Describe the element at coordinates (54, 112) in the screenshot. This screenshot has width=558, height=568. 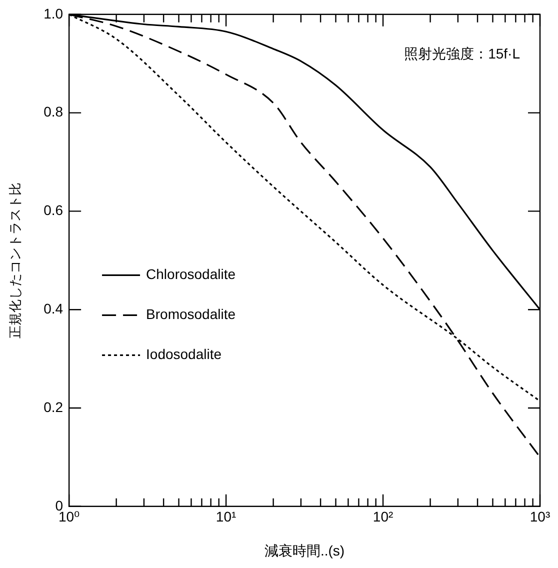
I see `y-tick-label: 0.8` at that location.